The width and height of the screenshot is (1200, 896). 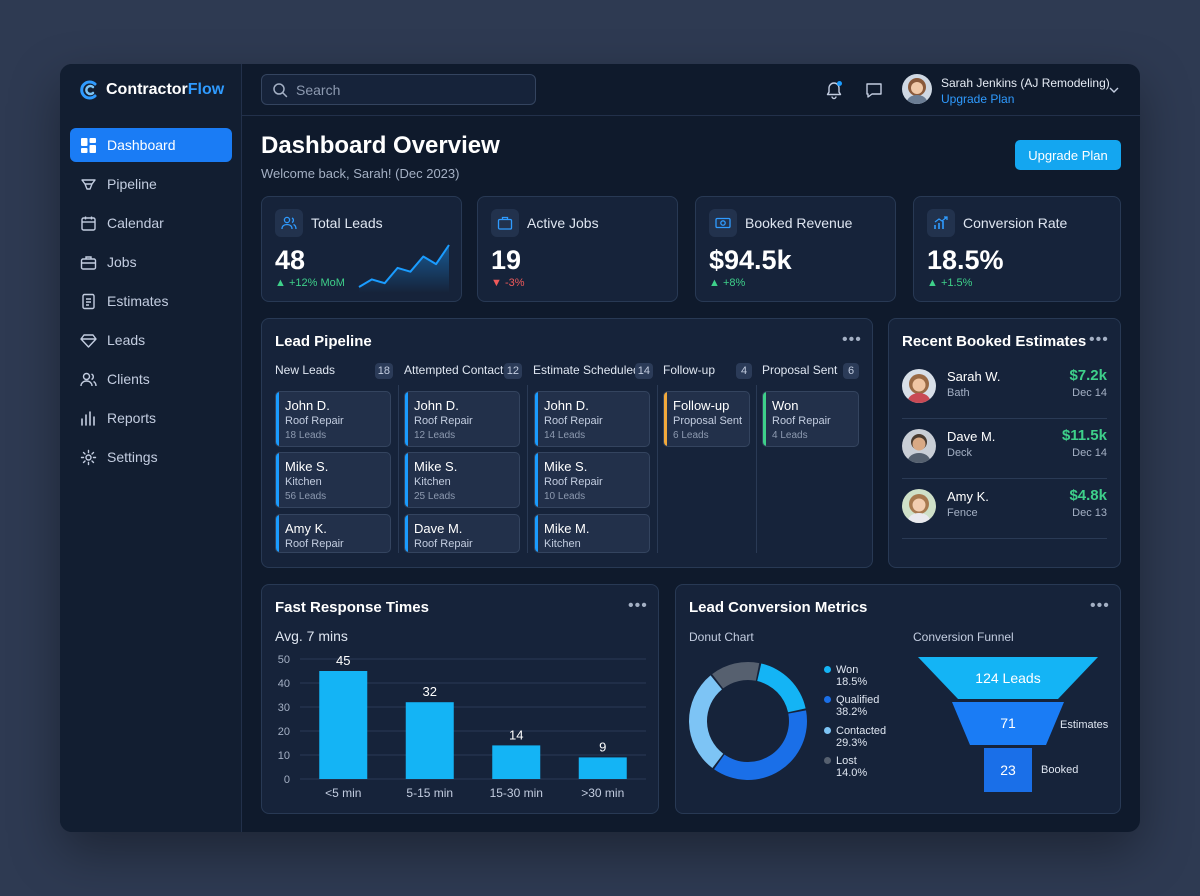 I want to click on lead-name: Dave M., so click(x=438, y=528).